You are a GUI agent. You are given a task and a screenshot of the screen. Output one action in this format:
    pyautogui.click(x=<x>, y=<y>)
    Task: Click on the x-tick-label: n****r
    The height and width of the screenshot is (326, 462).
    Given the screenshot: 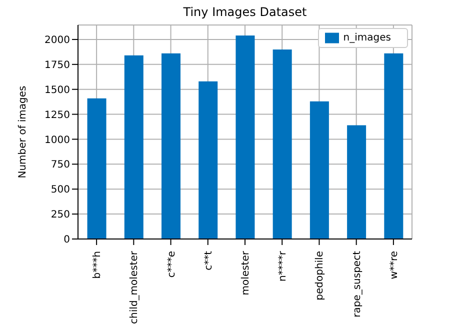 What is the action you would take?
    pyautogui.click(x=283, y=266)
    